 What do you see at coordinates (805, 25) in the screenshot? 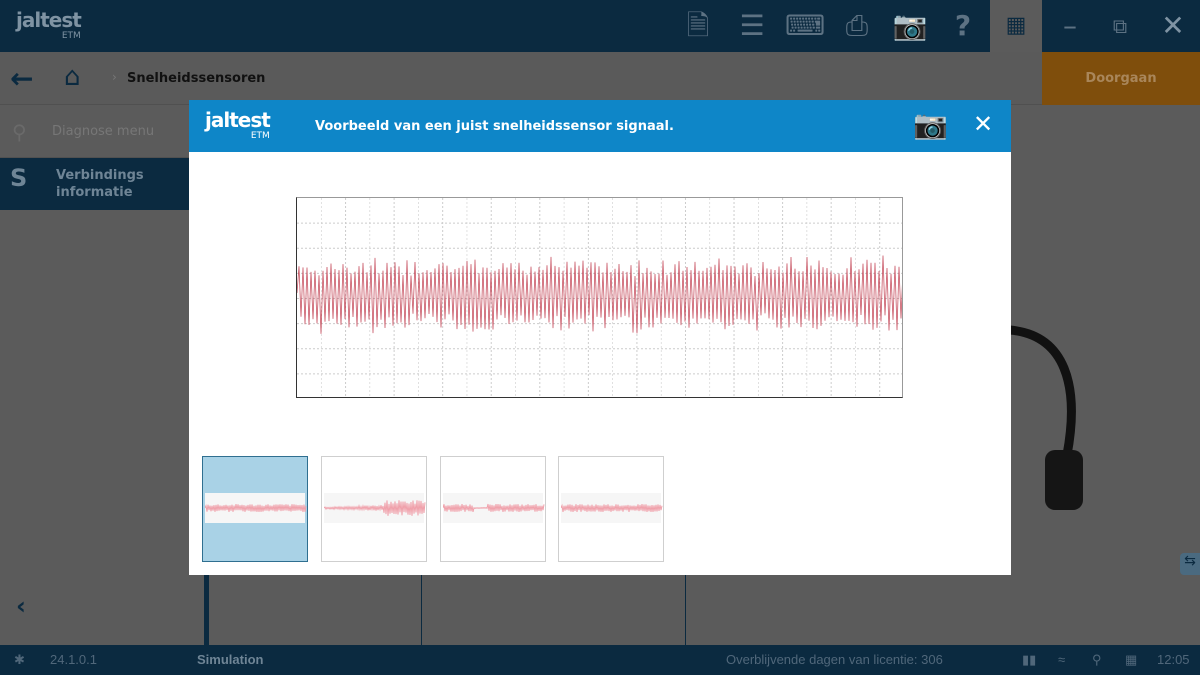
I see `keyboard-icon: ⌨` at bounding box center [805, 25].